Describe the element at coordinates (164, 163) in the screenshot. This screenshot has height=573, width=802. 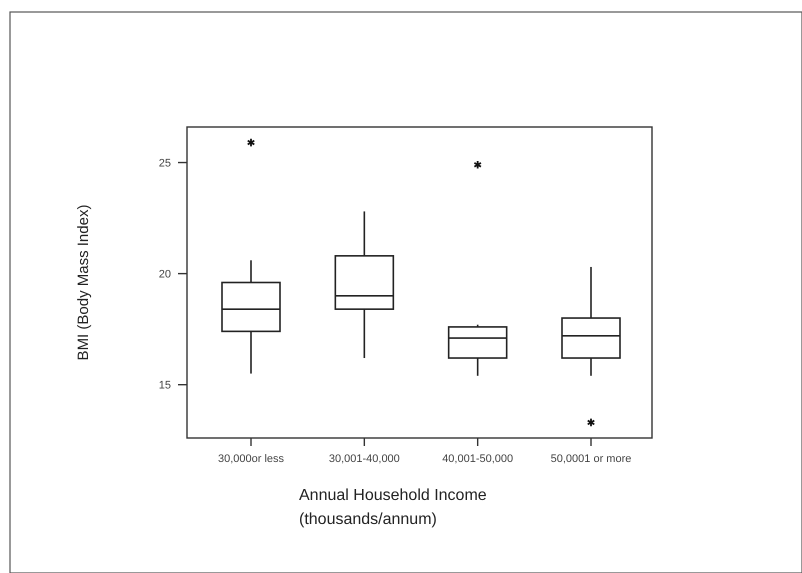
I see `y-tick-label: 25` at that location.